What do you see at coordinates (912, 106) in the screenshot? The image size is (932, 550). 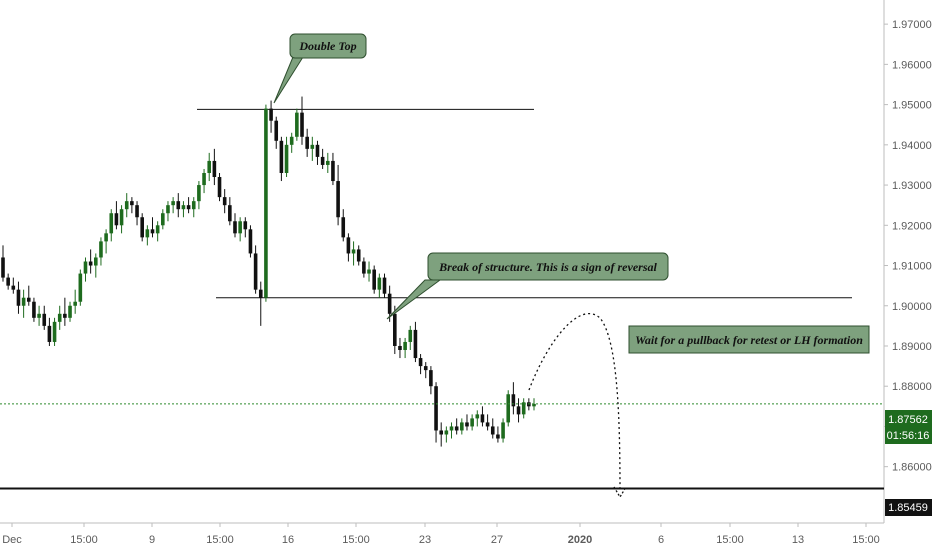 I see `price-tick-label: 1.95000` at bounding box center [912, 106].